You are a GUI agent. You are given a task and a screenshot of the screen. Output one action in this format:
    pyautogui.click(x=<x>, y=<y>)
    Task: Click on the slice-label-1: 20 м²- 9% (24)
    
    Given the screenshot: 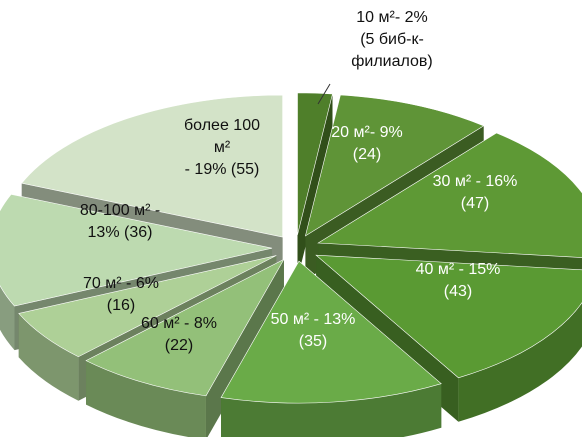 What is the action you would take?
    pyautogui.click(x=366, y=143)
    